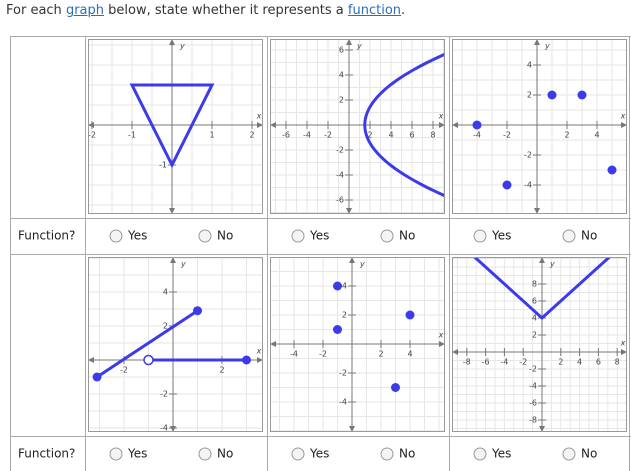 Image resolution: width=631 pixels, height=471 pixels. What do you see at coordinates (36, 10) in the screenshot?
I see `prompt-text: For each` at bounding box center [36, 10].